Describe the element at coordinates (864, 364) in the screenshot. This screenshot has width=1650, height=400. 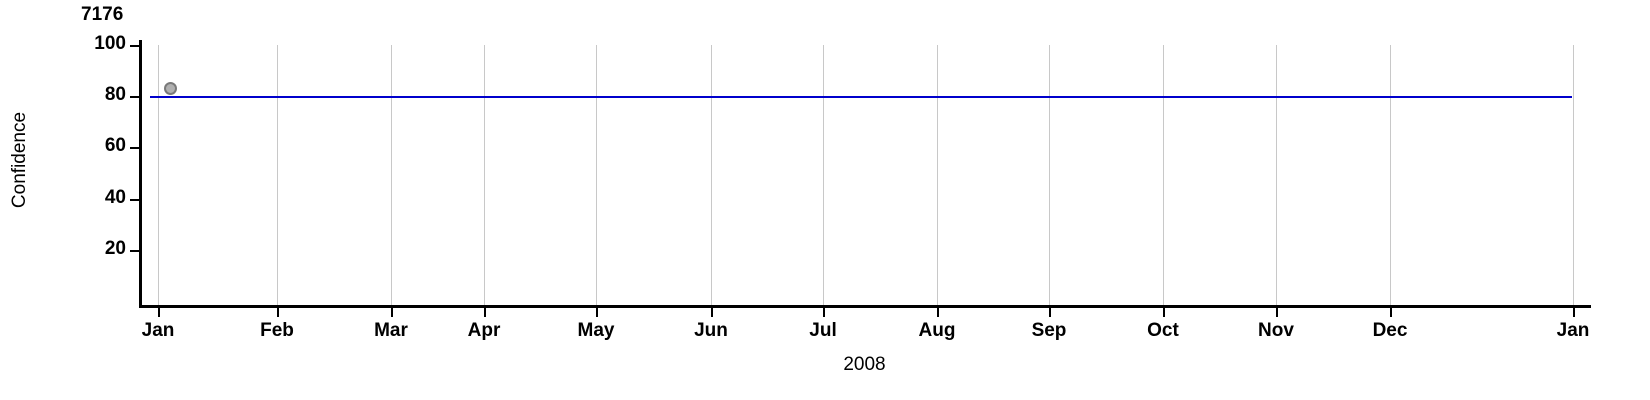
I see `x-axis-group-label: 2008` at that location.